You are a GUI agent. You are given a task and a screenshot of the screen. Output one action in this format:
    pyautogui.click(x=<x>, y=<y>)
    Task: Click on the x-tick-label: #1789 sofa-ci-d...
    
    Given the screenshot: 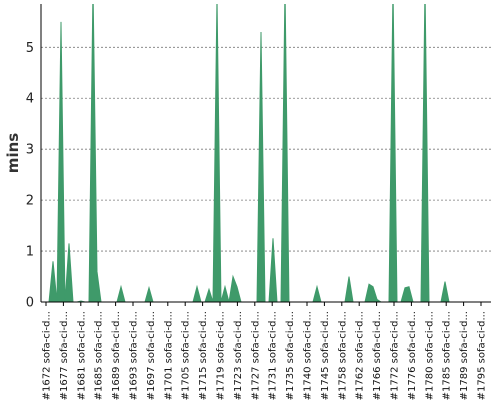 What is the action you would take?
    pyautogui.click(x=464, y=355)
    